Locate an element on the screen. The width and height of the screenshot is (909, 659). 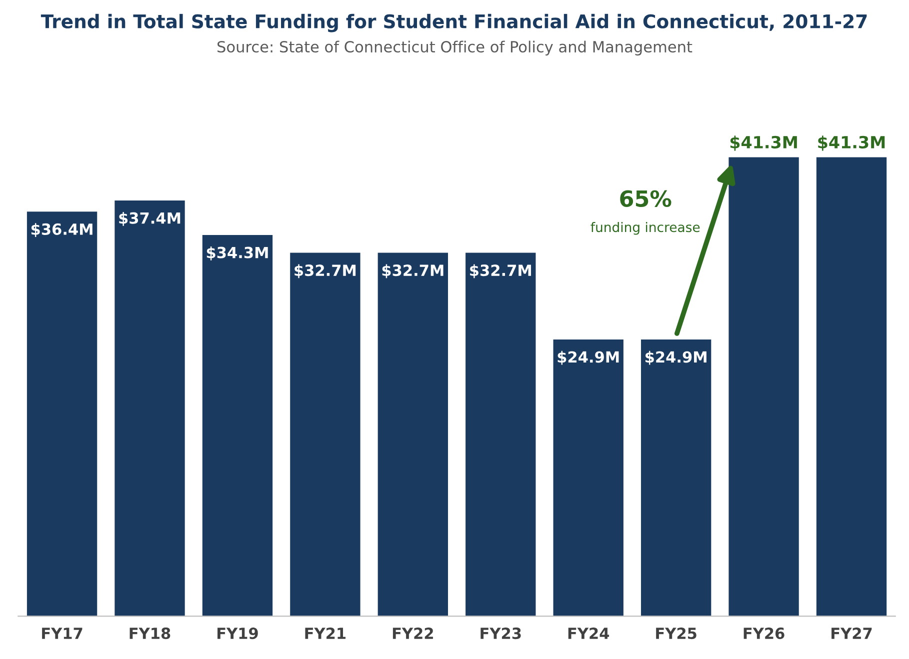
data-label: $37.4M is located at coordinates (149, 219).